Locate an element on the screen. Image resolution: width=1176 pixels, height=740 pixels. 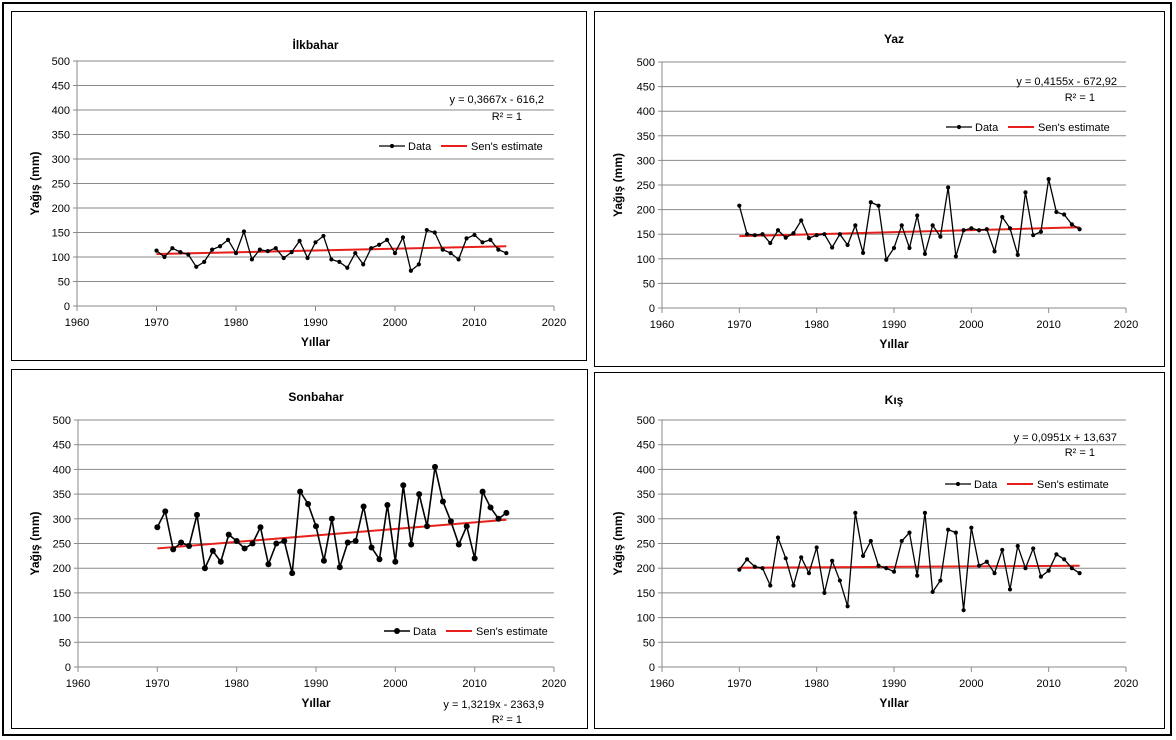
y-tick-label: 500 is located at coordinates (646, 63).